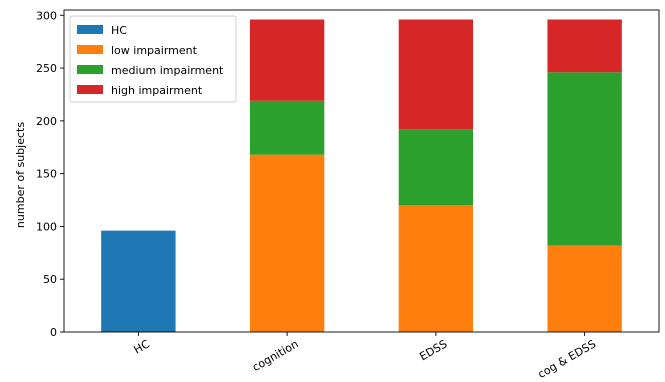 Image resolution: width=665 pixels, height=382 pixels. What do you see at coordinates (50, 279) in the screenshot?
I see `y-tick-label: 50` at bounding box center [50, 279].